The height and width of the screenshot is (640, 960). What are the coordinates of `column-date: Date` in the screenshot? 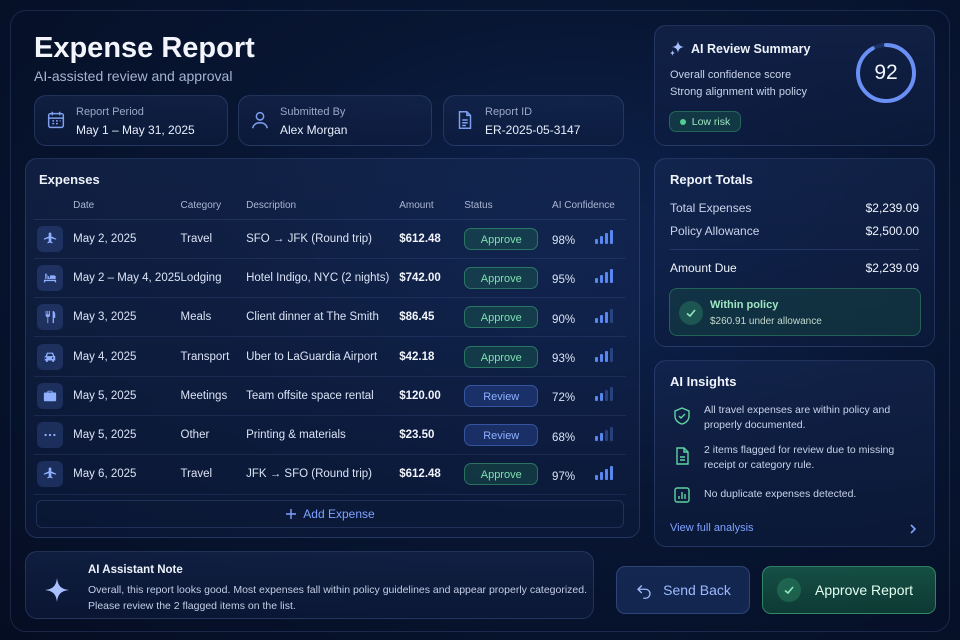 It's located at (127, 206).